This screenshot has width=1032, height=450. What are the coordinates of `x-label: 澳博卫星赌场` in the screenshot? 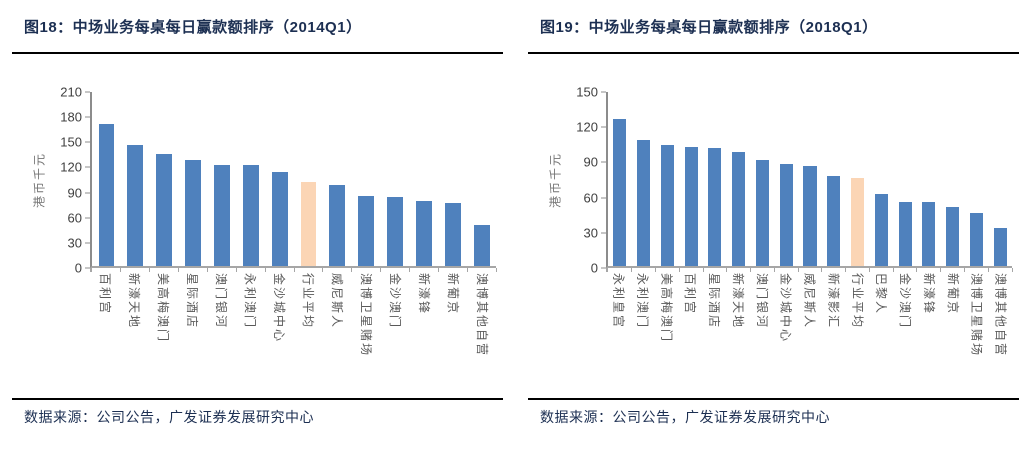 It's located at (976, 315).